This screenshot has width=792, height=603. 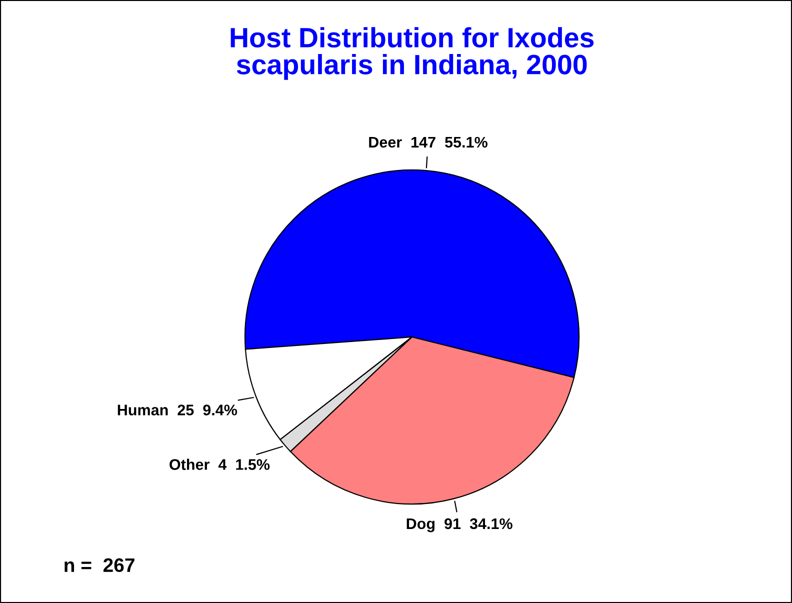 What do you see at coordinates (459, 525) in the screenshot?
I see `slice-label: Dog 91 34.1%` at bounding box center [459, 525].